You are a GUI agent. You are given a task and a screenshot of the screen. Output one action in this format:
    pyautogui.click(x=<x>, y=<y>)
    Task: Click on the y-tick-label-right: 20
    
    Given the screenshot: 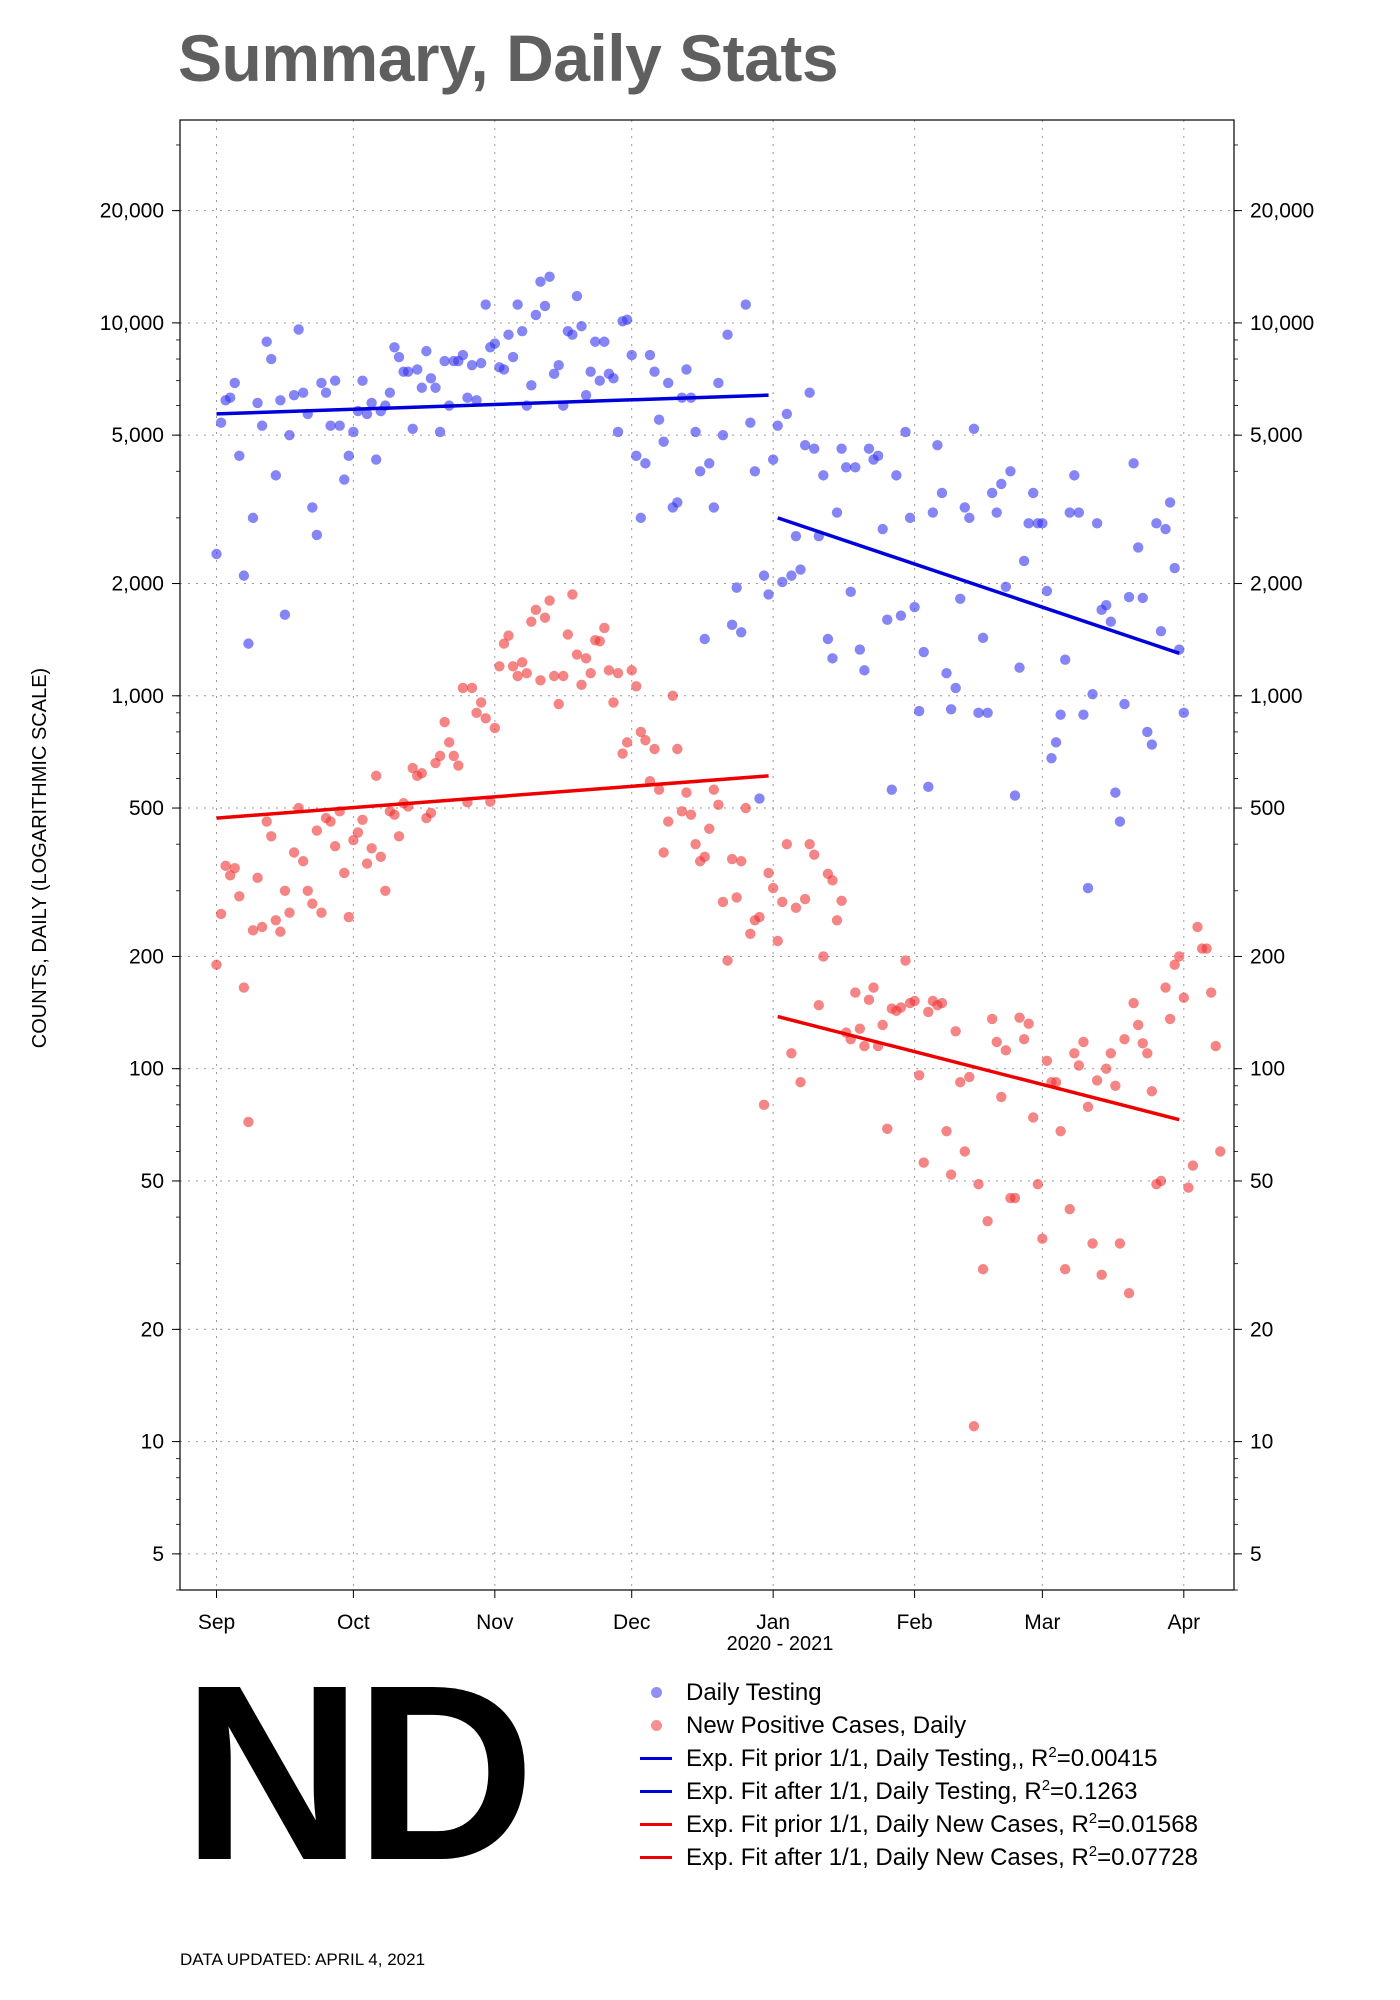 What is the action you would take?
    pyautogui.click(x=1261, y=1329)
    